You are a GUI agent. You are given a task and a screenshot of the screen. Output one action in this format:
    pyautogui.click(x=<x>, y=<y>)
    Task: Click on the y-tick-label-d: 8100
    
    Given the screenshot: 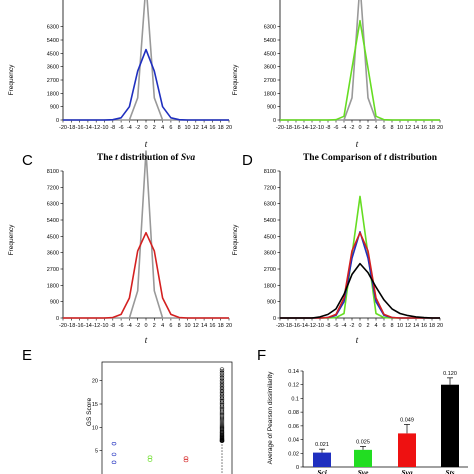 What is the action you would take?
    pyautogui.click(x=270, y=172)
    